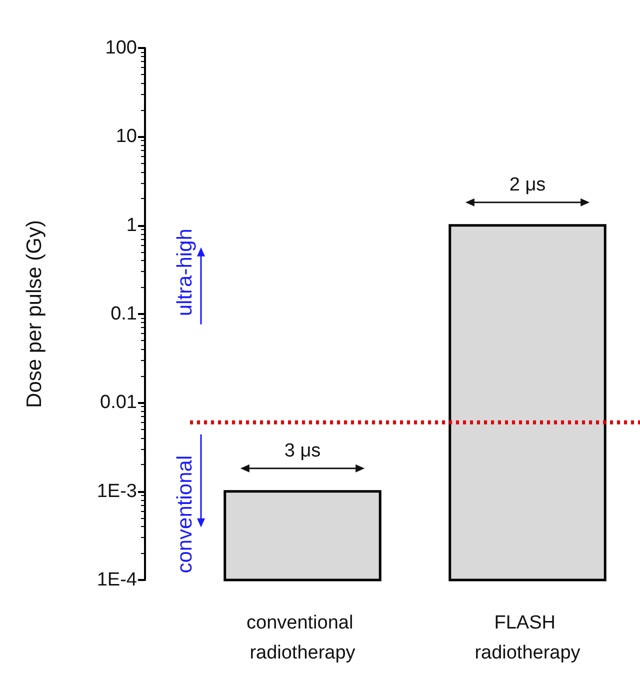 The image size is (640, 674). What do you see at coordinates (126, 137) in the screenshot?
I see `y-tick-label: 10` at bounding box center [126, 137].